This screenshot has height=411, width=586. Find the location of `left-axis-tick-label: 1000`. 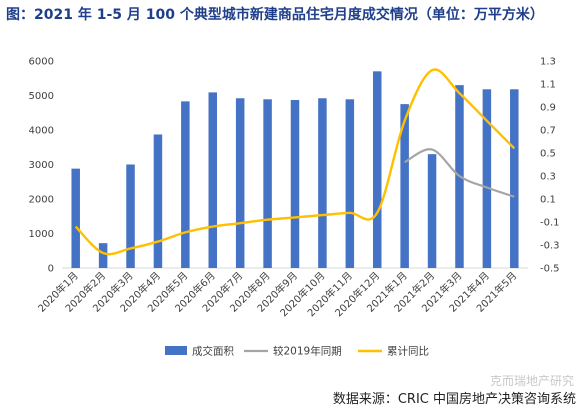

left-axis-tick-label: 1000 is located at coordinates (41, 234).